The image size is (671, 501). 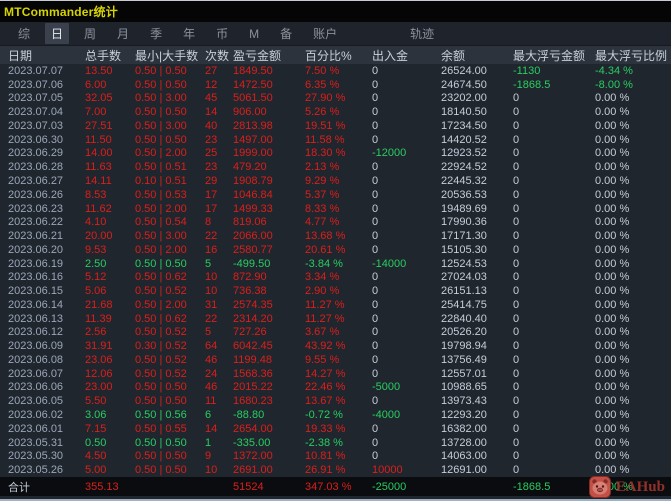 What do you see at coordinates (464, 304) in the screenshot?
I see `cell-balance: 25414.75` at bounding box center [464, 304].